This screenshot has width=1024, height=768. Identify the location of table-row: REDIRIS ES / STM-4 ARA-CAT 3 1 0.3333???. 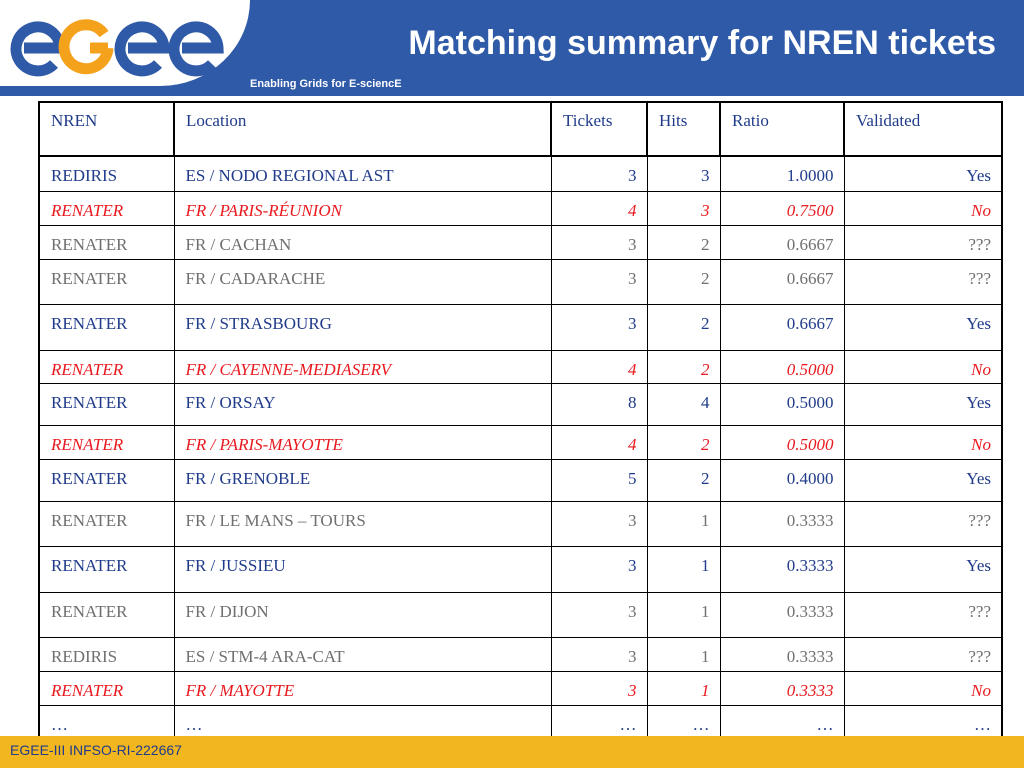
(520, 654).